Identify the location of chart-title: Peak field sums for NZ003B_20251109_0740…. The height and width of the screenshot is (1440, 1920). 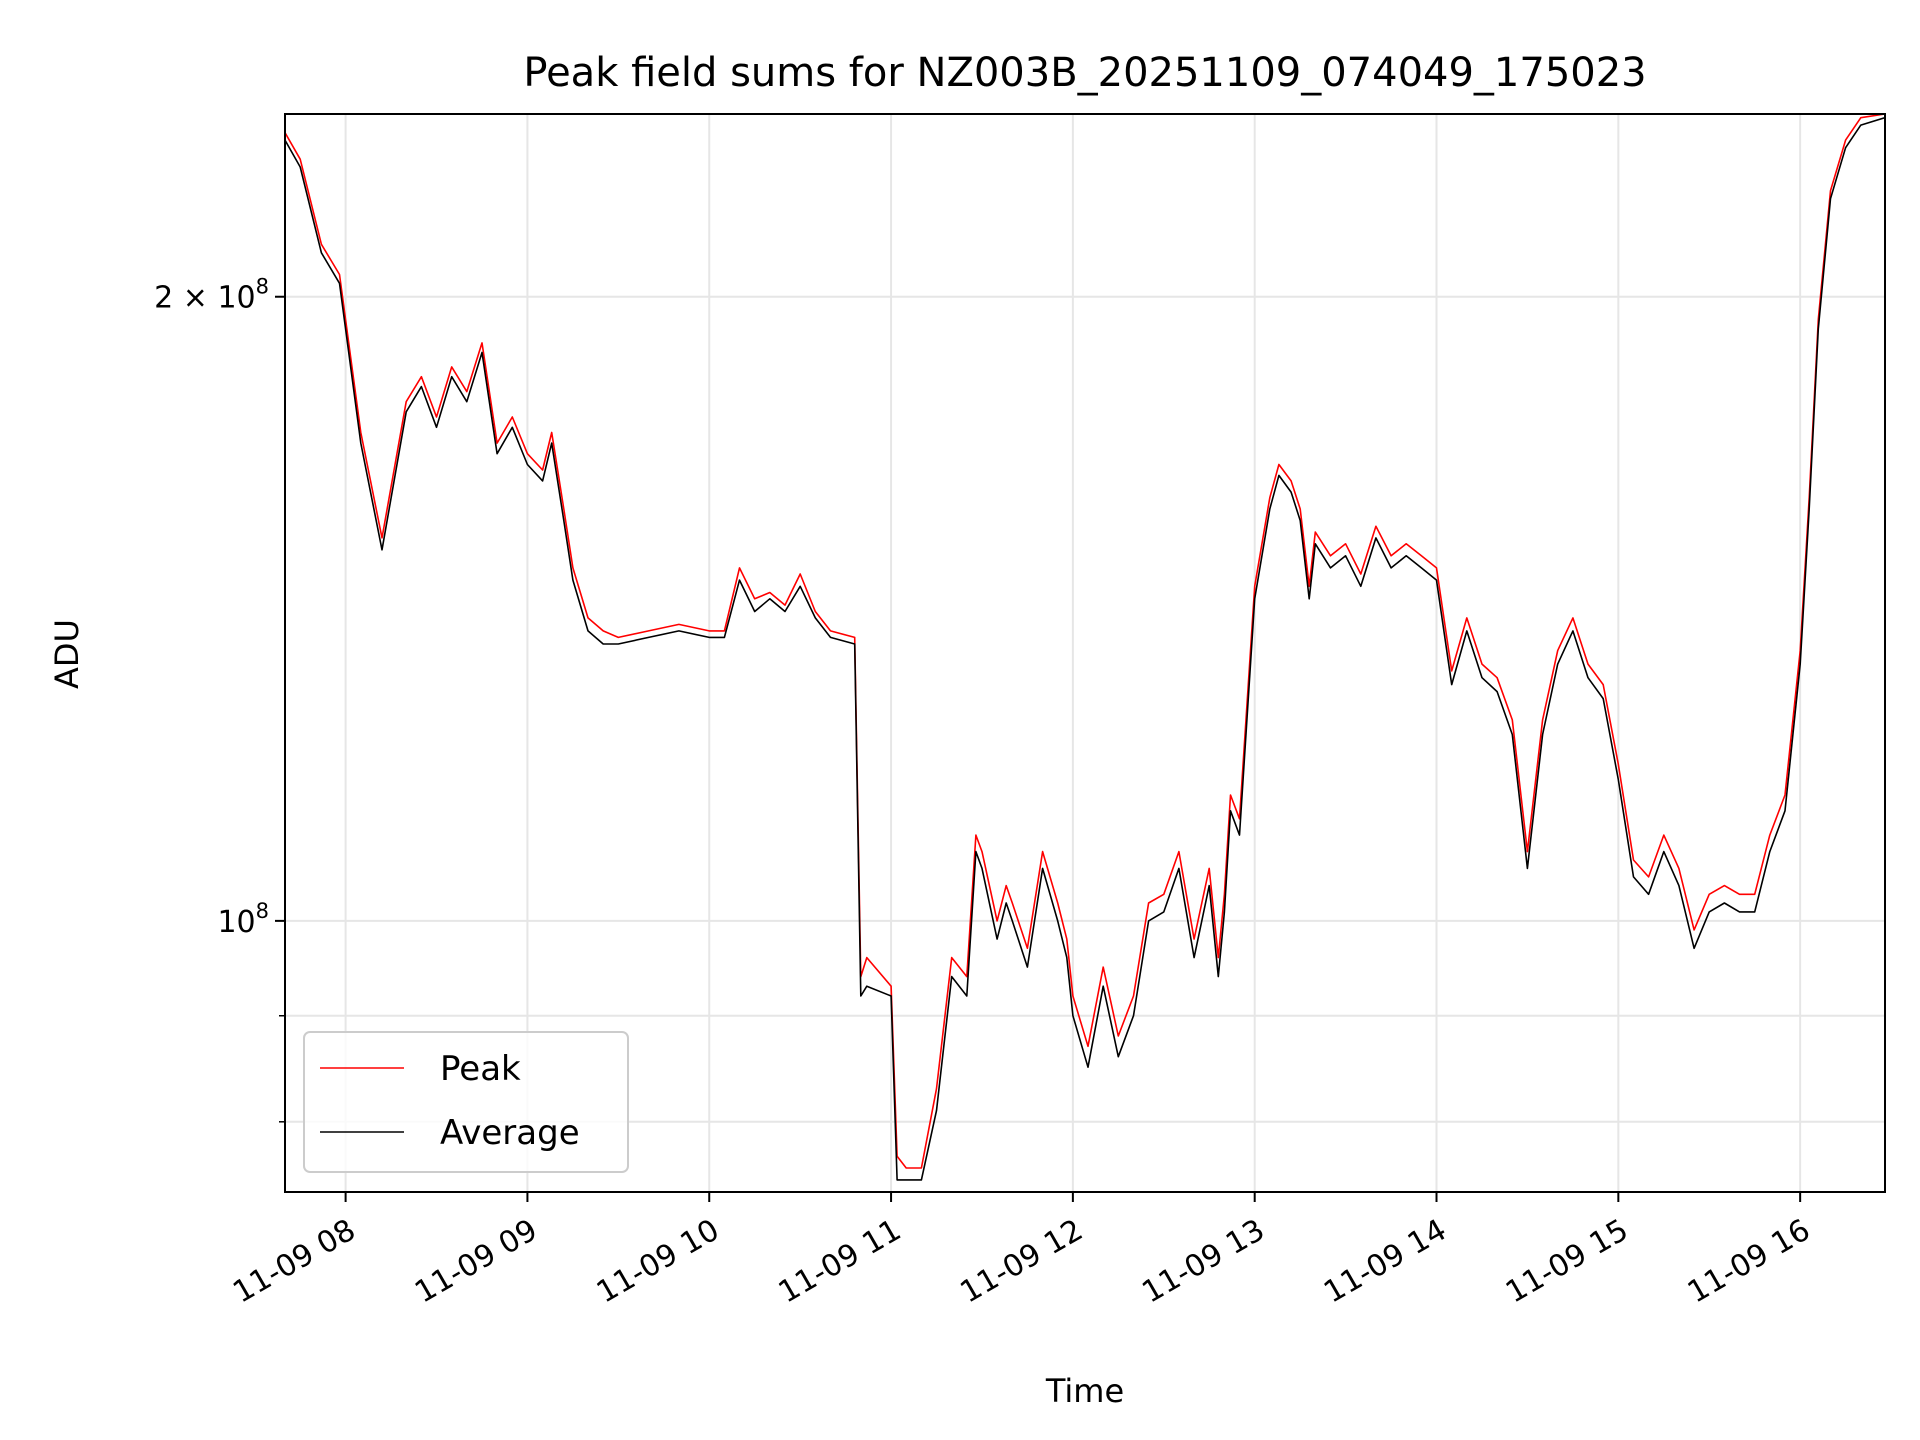
(1084, 73).